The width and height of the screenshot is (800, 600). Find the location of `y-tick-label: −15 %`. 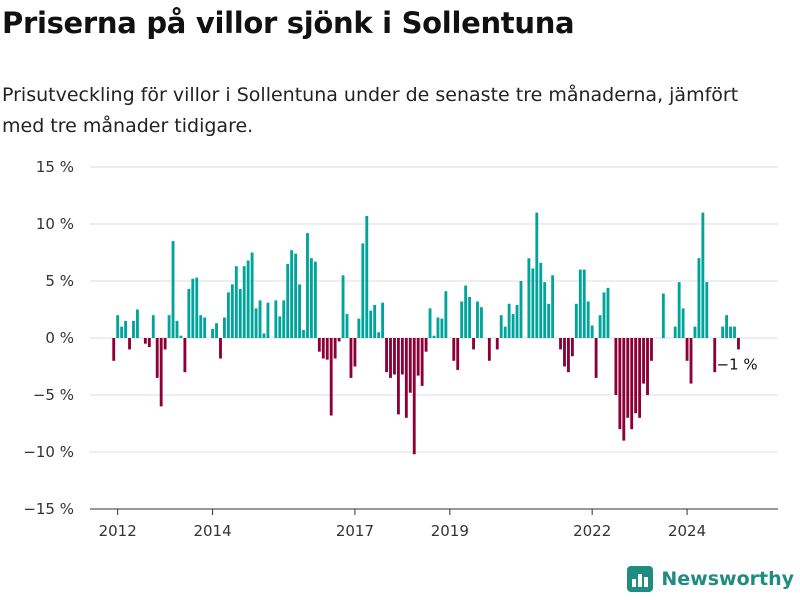

y-tick-label: −15 % is located at coordinates (48, 509).